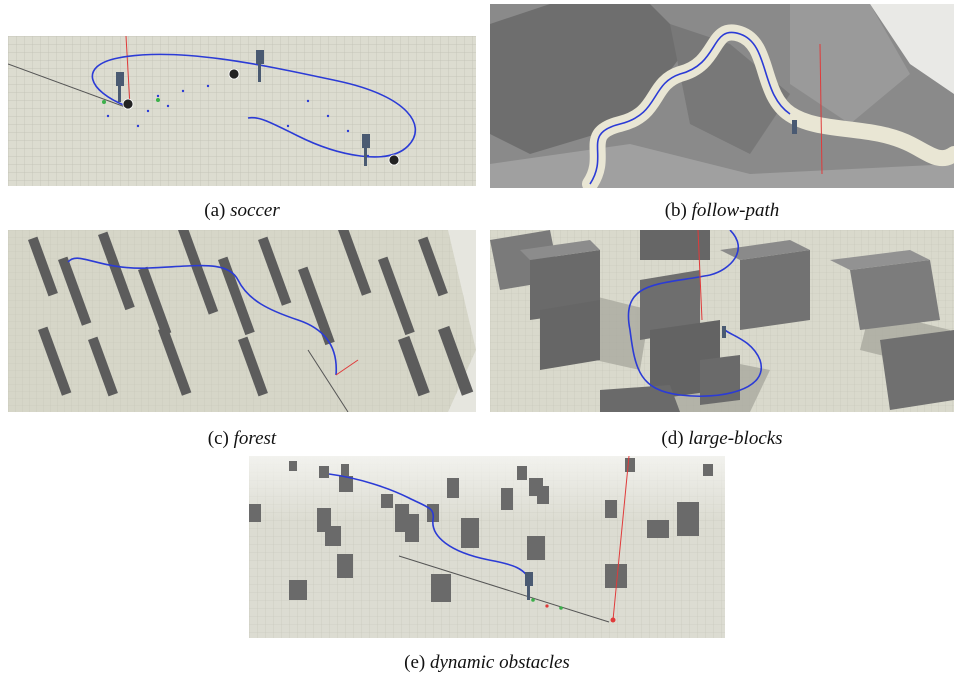 The width and height of the screenshot is (960, 681). I want to click on panel-follow-path-image, so click(722, 96).